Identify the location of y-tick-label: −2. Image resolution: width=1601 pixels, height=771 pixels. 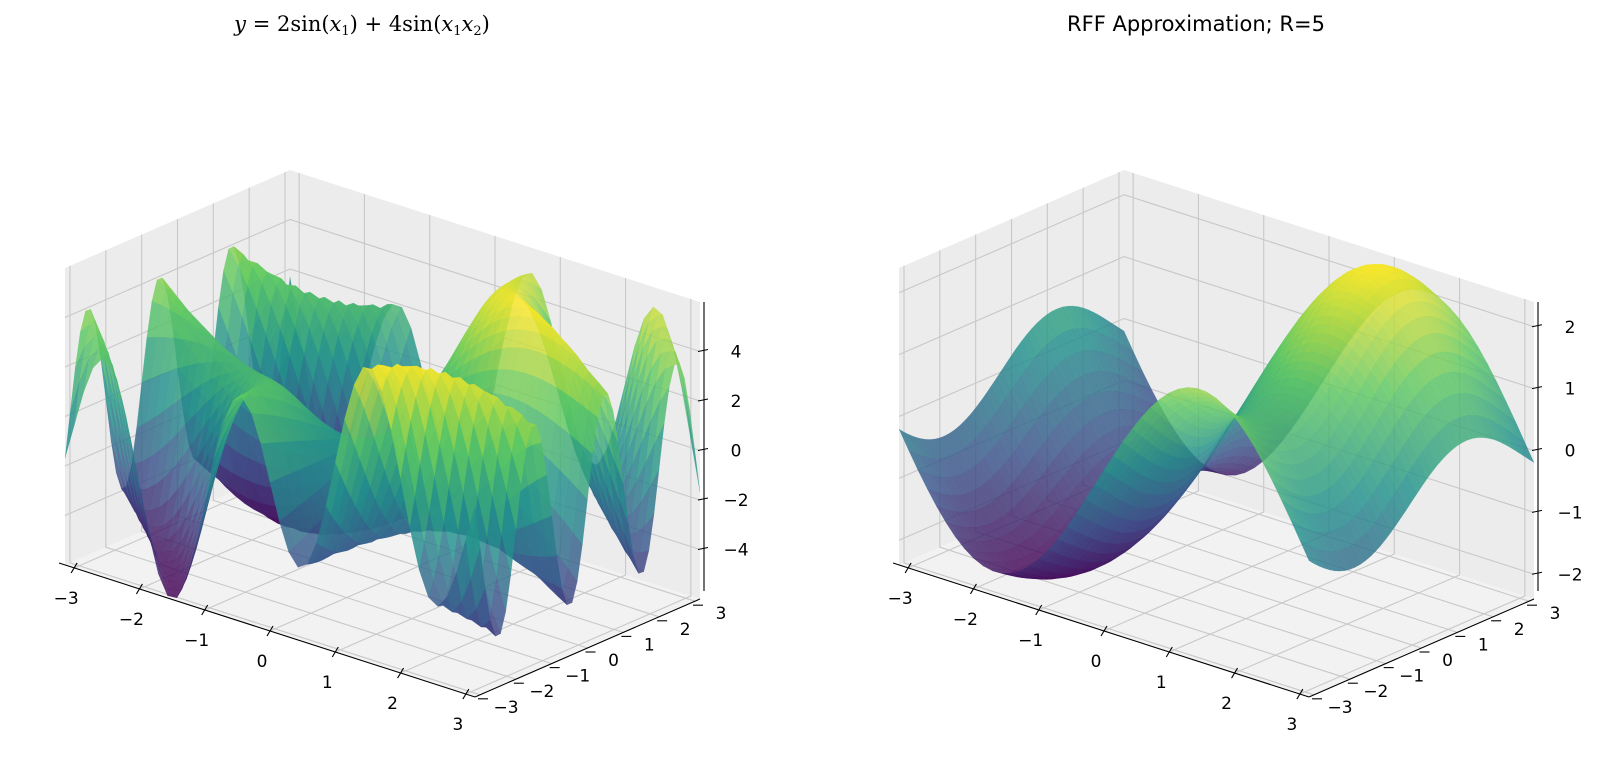
(541, 692).